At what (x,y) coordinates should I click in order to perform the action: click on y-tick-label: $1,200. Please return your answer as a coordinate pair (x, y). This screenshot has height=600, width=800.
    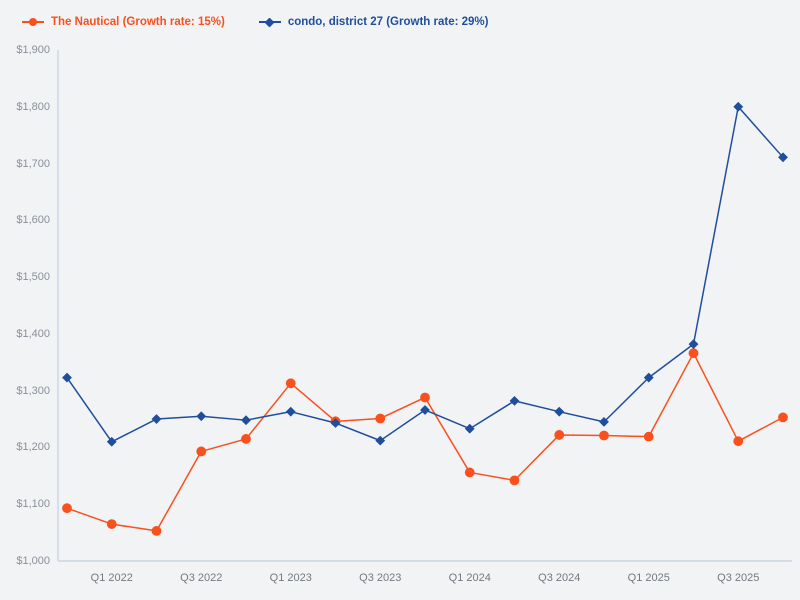
    Looking at the image, I should click on (33, 447).